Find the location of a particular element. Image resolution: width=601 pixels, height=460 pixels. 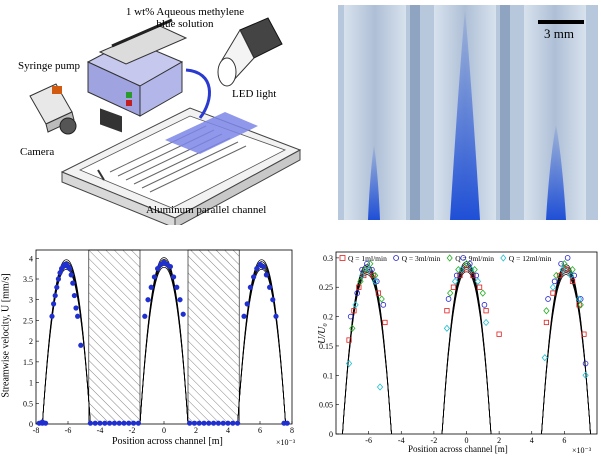

velocity-ylabel: Streamwise velocity, U [mm/s] is located at coordinates (6, 335).